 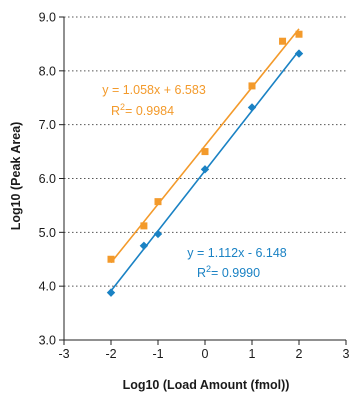 I want to click on x-tick-label: -2, so click(x=110, y=354).